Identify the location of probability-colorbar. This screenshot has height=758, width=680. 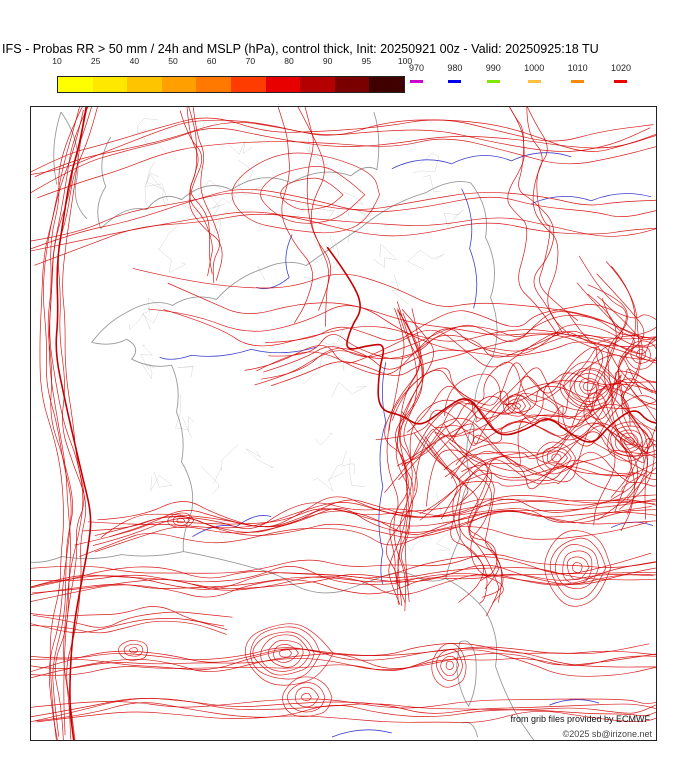
(231, 84).